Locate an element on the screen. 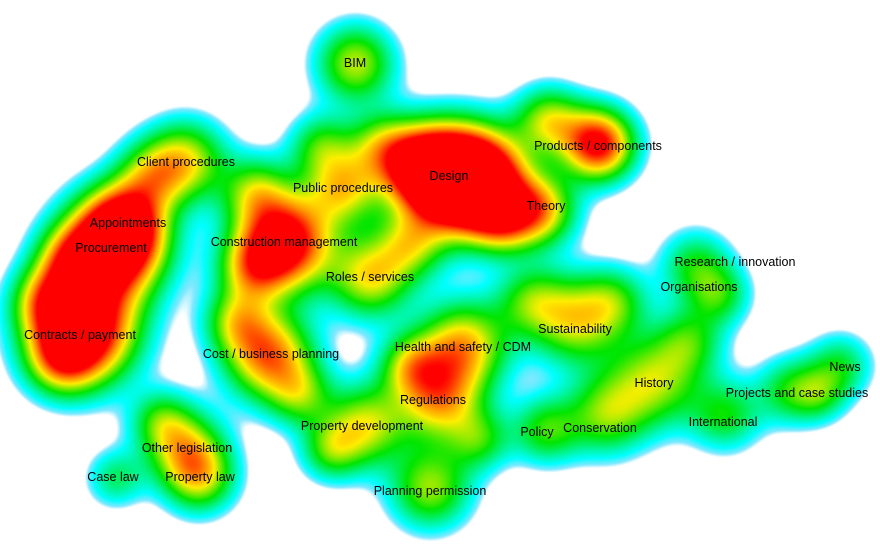 The image size is (880, 560). topic-label-theory: Theory is located at coordinates (546, 205).